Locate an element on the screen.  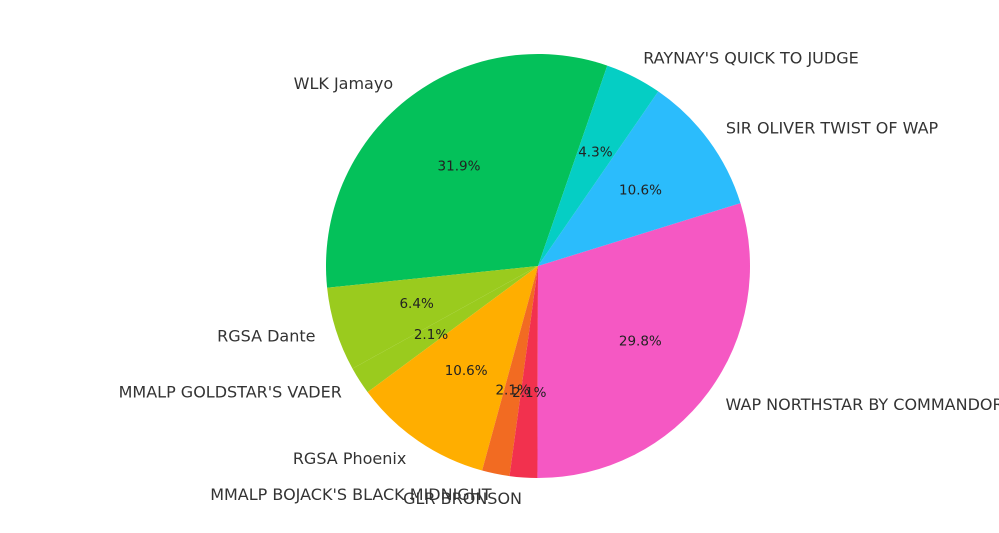
pie-slice-mmalp-goldstar-s-vader is located at coordinates (445, 329).